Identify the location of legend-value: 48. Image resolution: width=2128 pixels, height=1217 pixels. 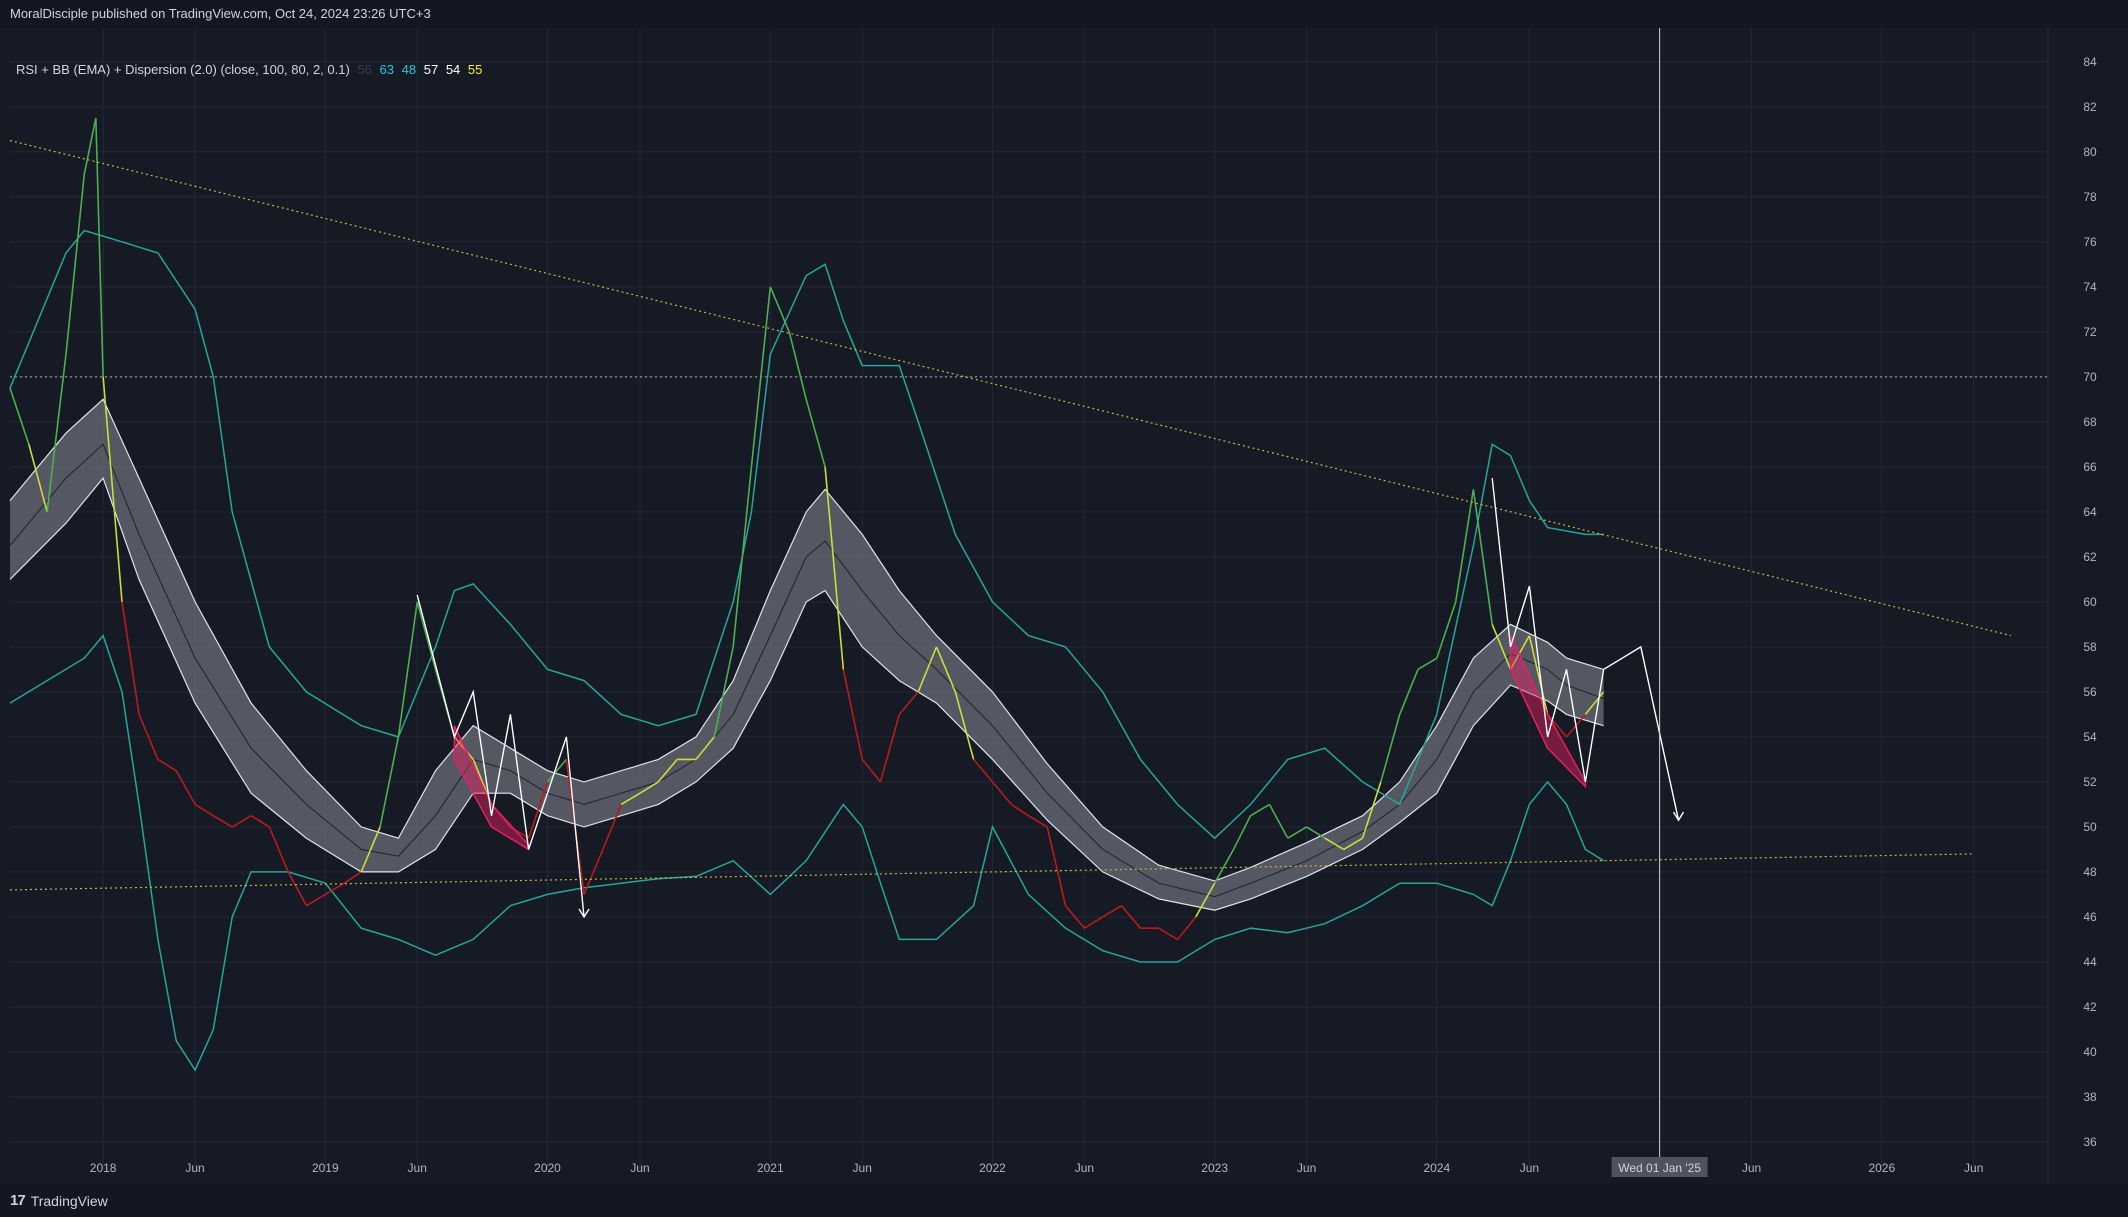
(409, 69).